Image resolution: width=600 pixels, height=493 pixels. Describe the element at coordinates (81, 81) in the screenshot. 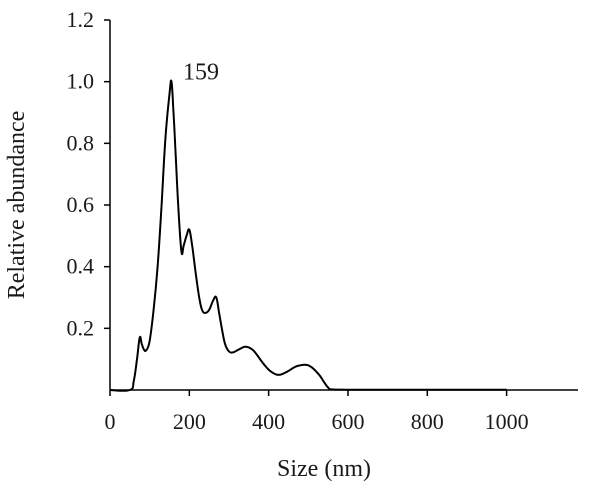

I see `y-tick-label: 1.0` at that location.